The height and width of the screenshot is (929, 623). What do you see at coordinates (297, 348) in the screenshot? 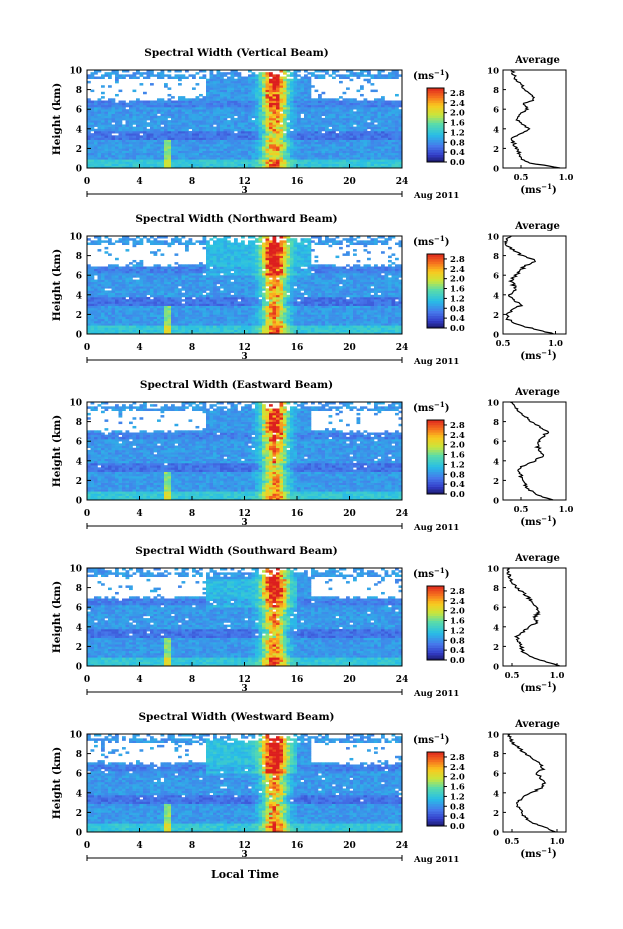
I see `x-tick-label: 16` at bounding box center [297, 348].